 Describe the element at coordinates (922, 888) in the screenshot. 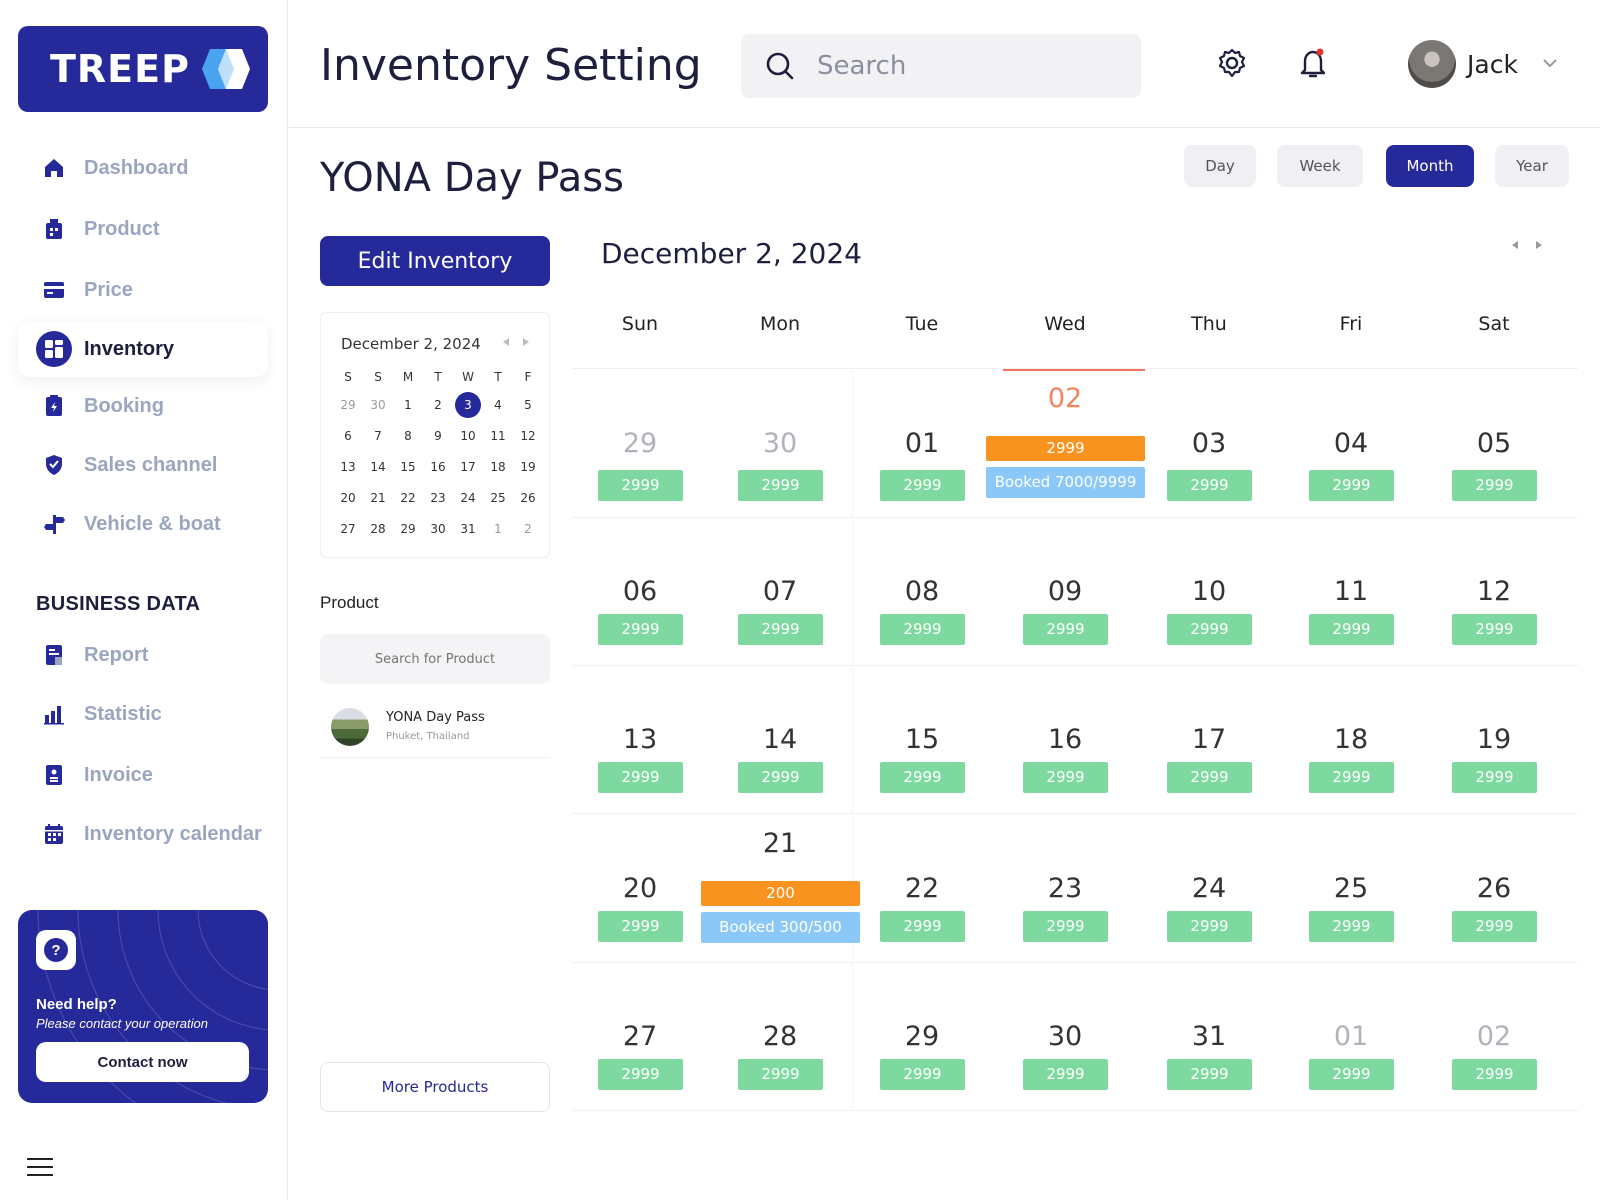

I see `calendar-day-number: 22` at that location.